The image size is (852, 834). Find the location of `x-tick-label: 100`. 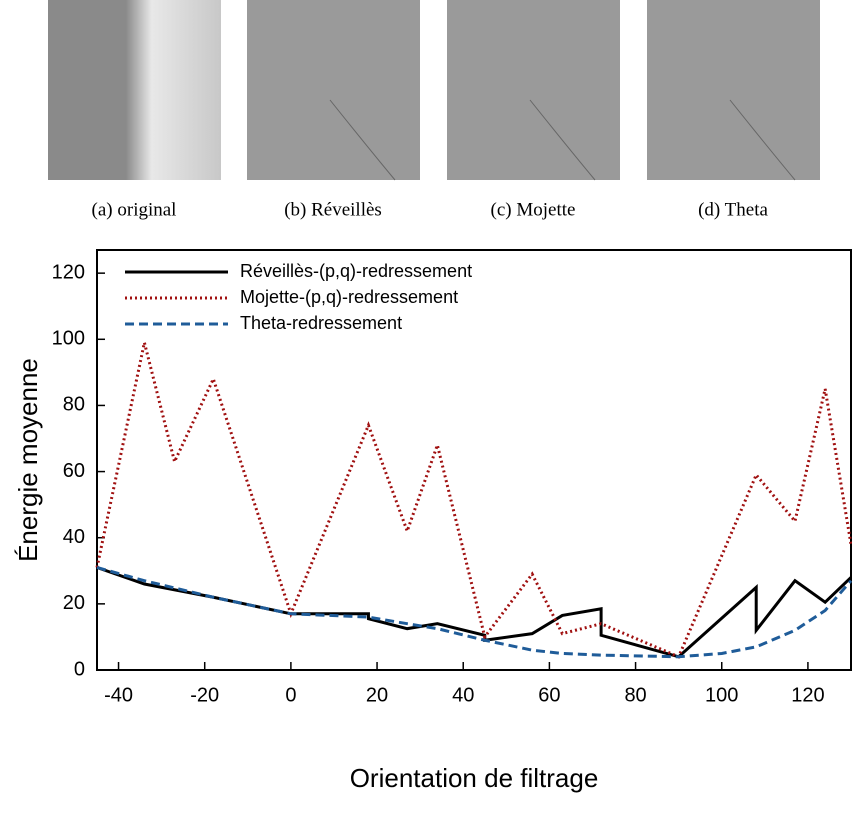

x-tick-label: 100 is located at coordinates (721, 695).